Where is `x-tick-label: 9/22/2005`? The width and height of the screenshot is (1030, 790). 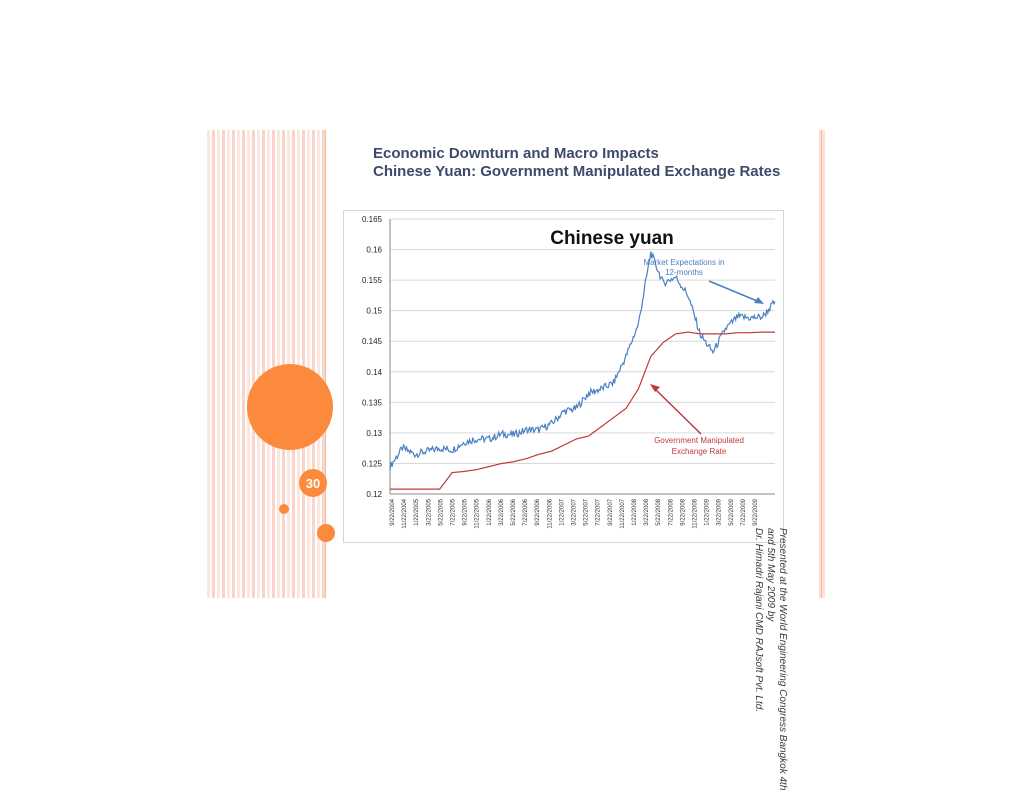
x-tick-label: 9/22/2005 is located at coordinates (466, 511).